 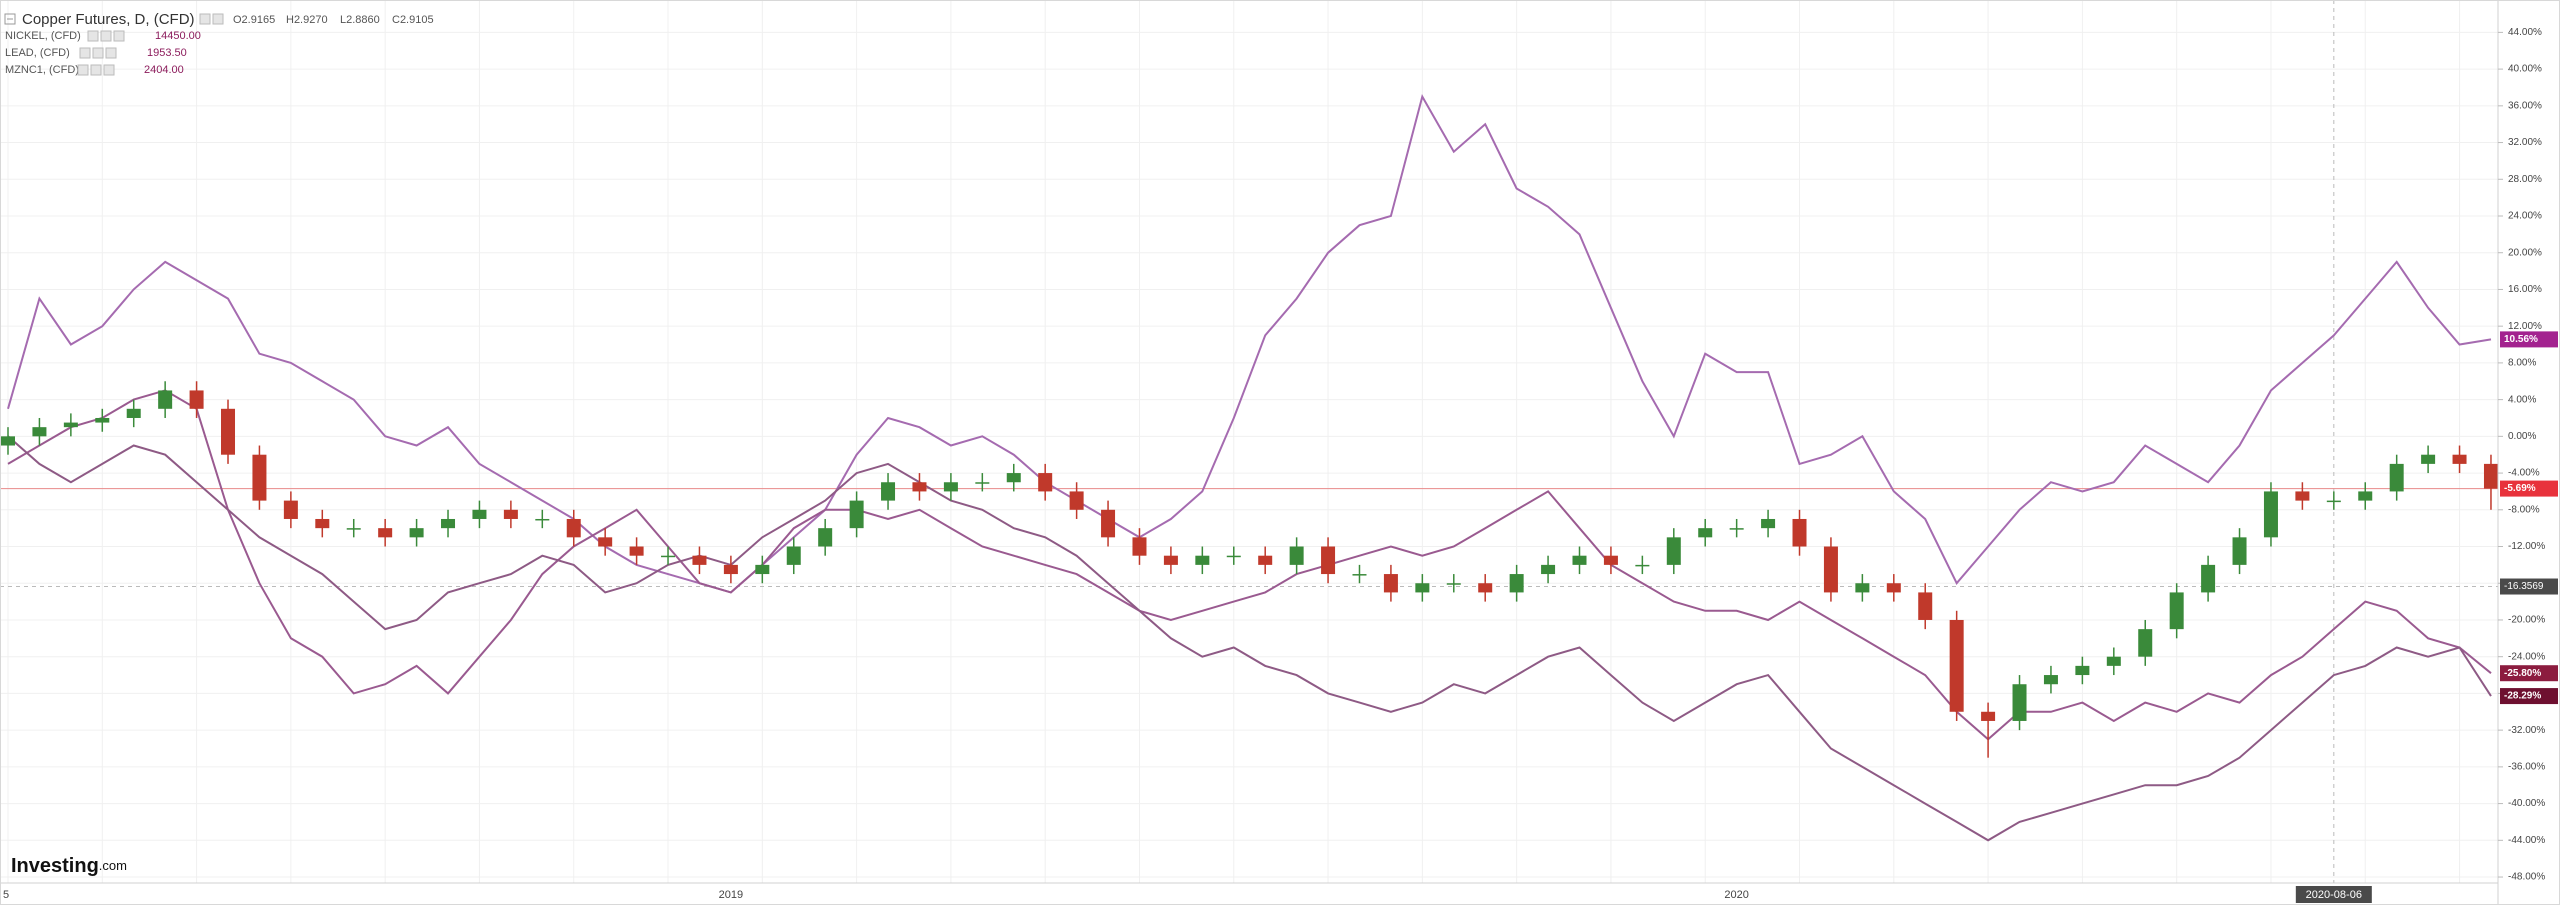 What do you see at coordinates (2525, 32) in the screenshot?
I see `y-tick-label: 44.00%` at bounding box center [2525, 32].